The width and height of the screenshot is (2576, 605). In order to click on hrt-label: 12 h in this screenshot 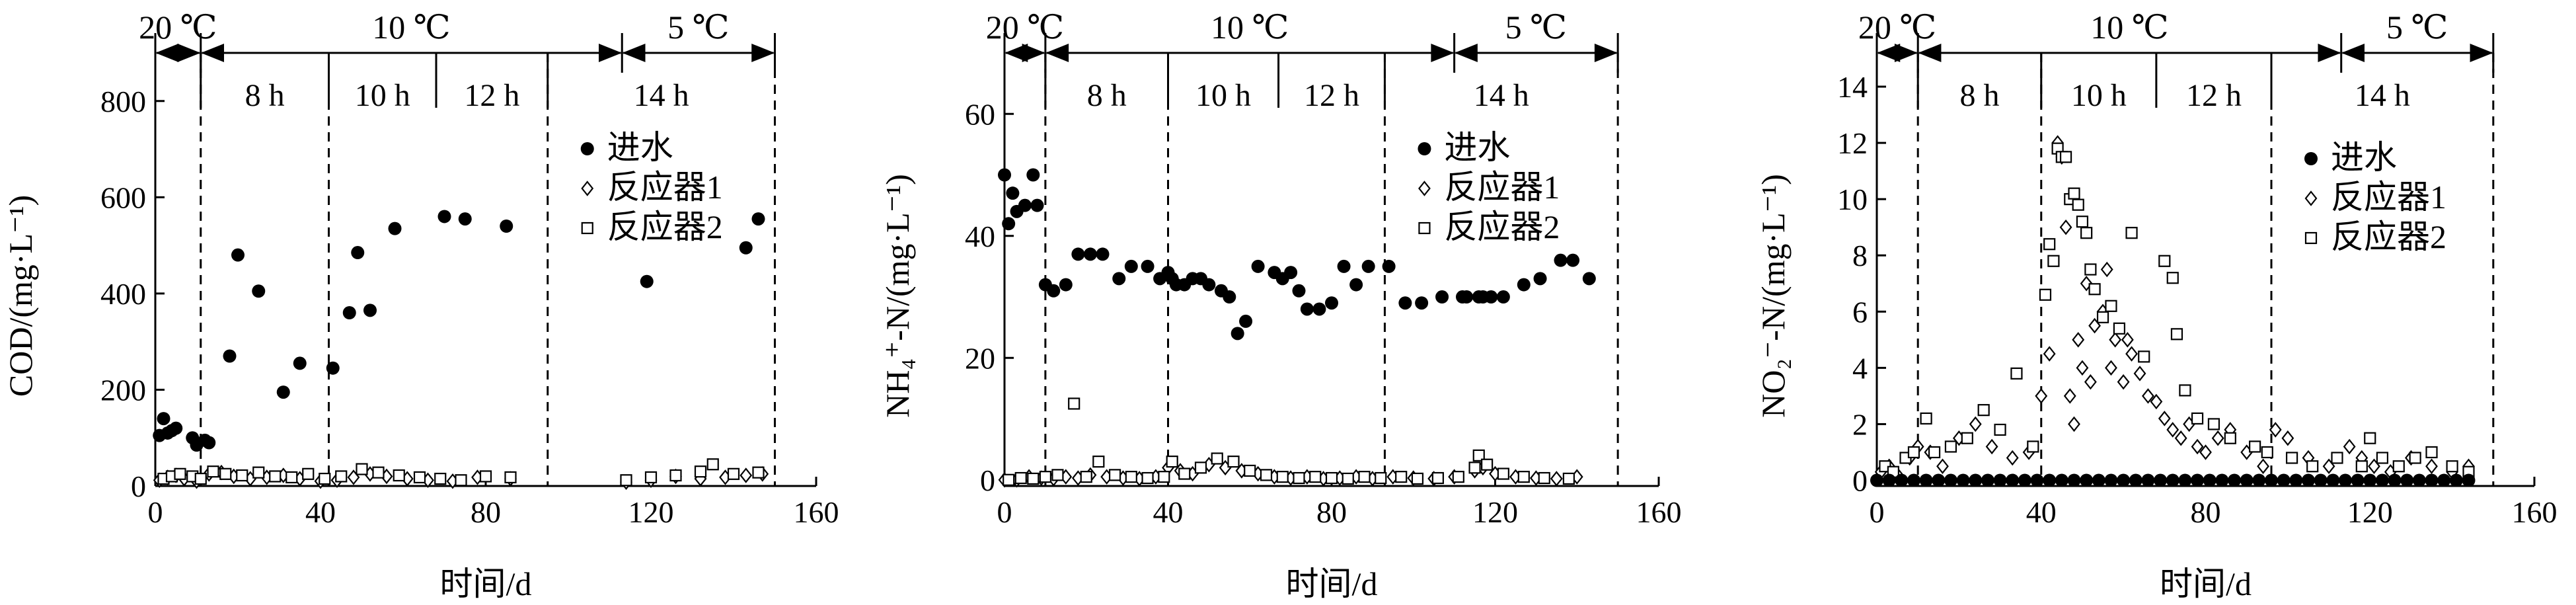, I will do `click(2214, 95)`.